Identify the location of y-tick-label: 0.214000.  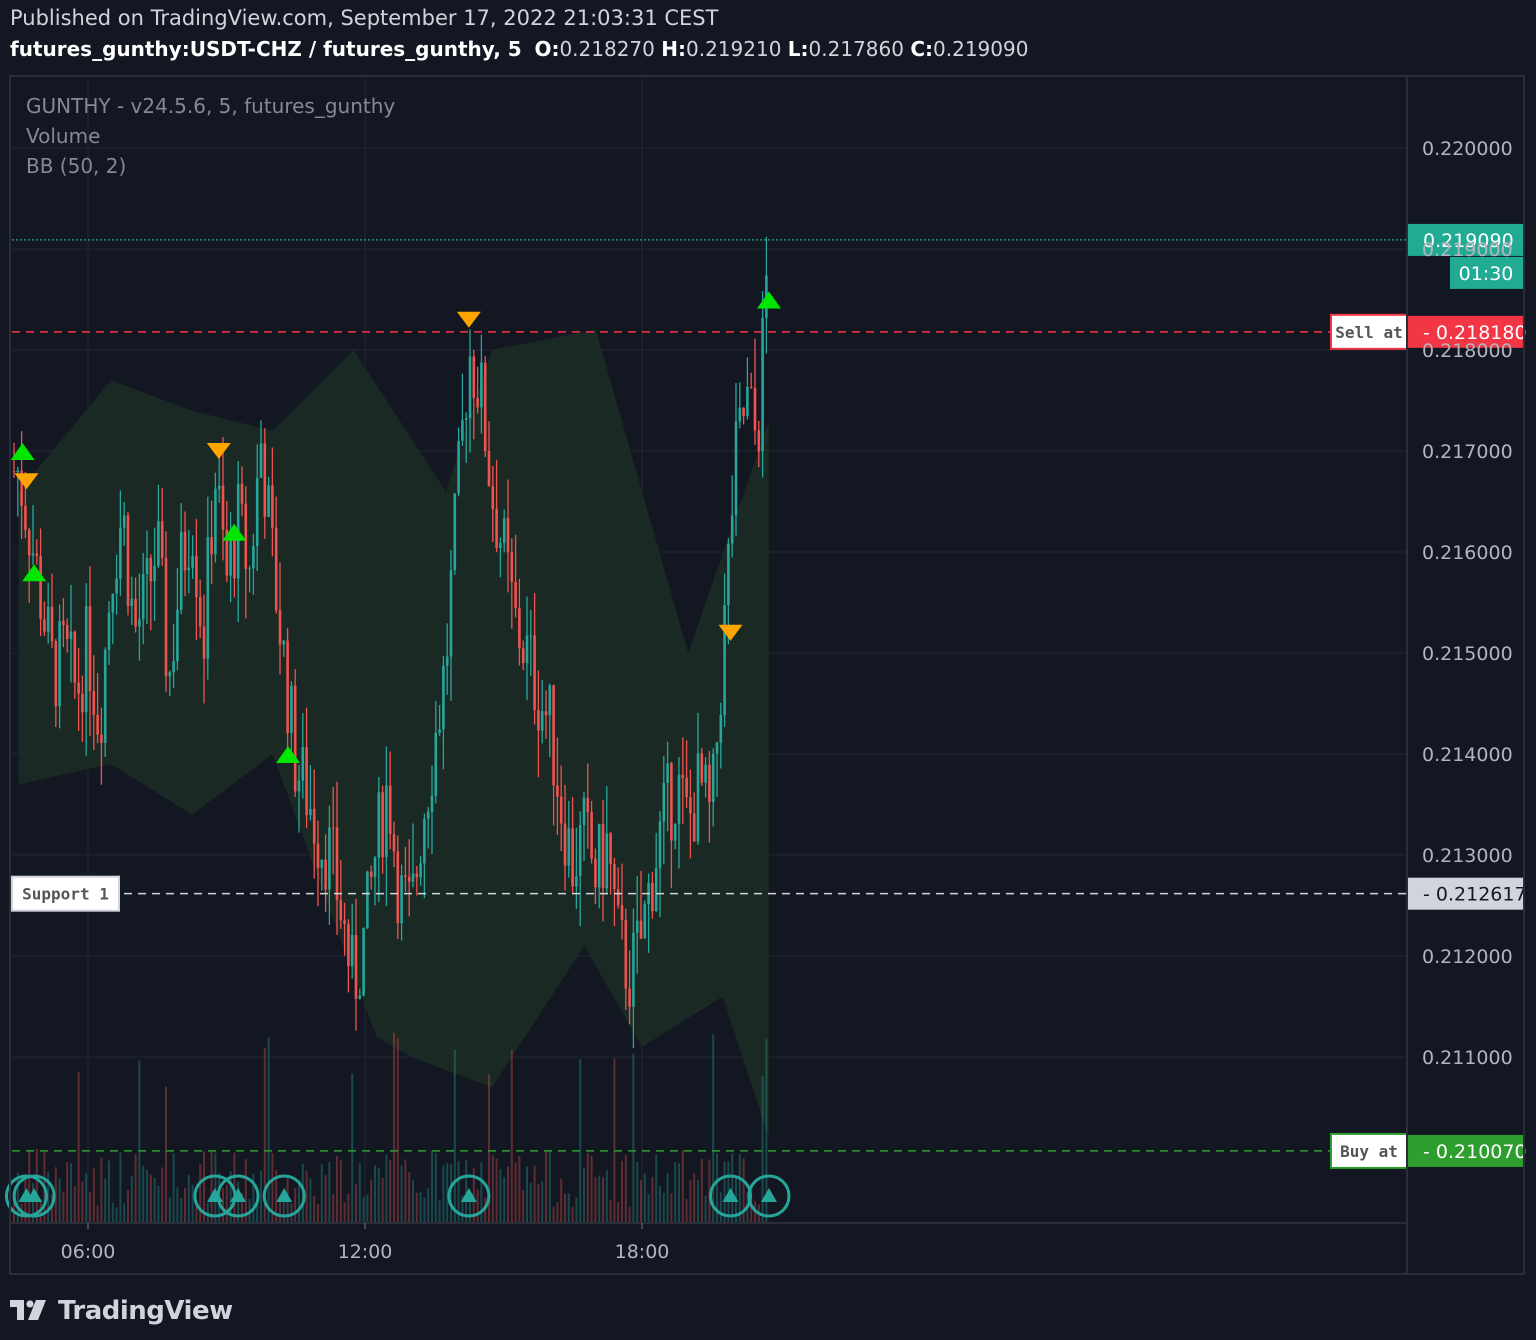
(1467, 755).